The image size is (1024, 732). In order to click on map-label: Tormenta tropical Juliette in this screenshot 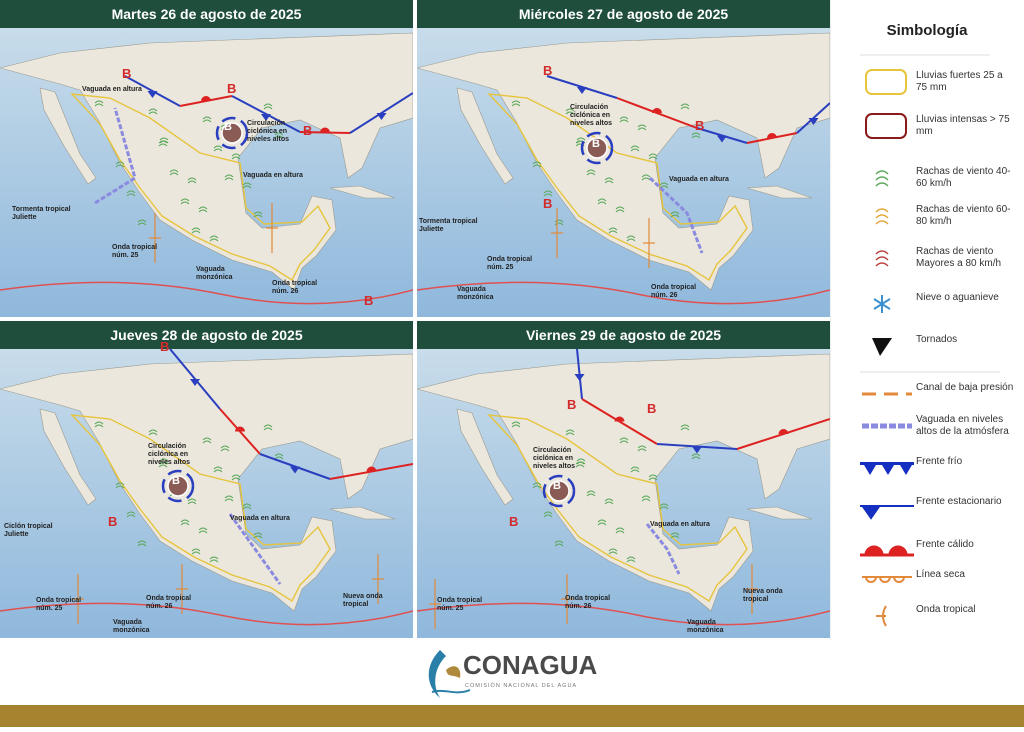, I will do `click(448, 225)`.